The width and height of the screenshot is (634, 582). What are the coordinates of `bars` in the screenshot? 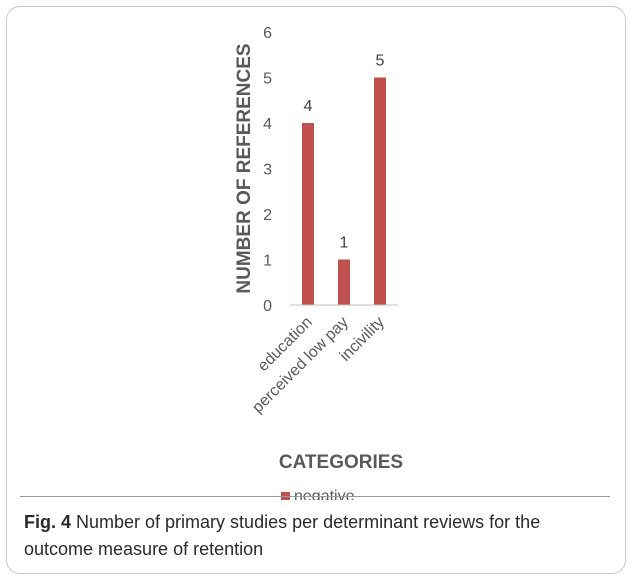 It's located at (344, 191).